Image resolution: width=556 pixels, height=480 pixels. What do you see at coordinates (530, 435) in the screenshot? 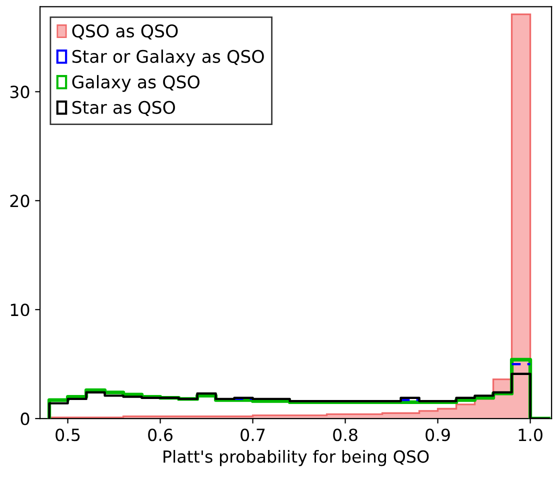
I see `x-tick-label: 1.0` at bounding box center [530, 435].